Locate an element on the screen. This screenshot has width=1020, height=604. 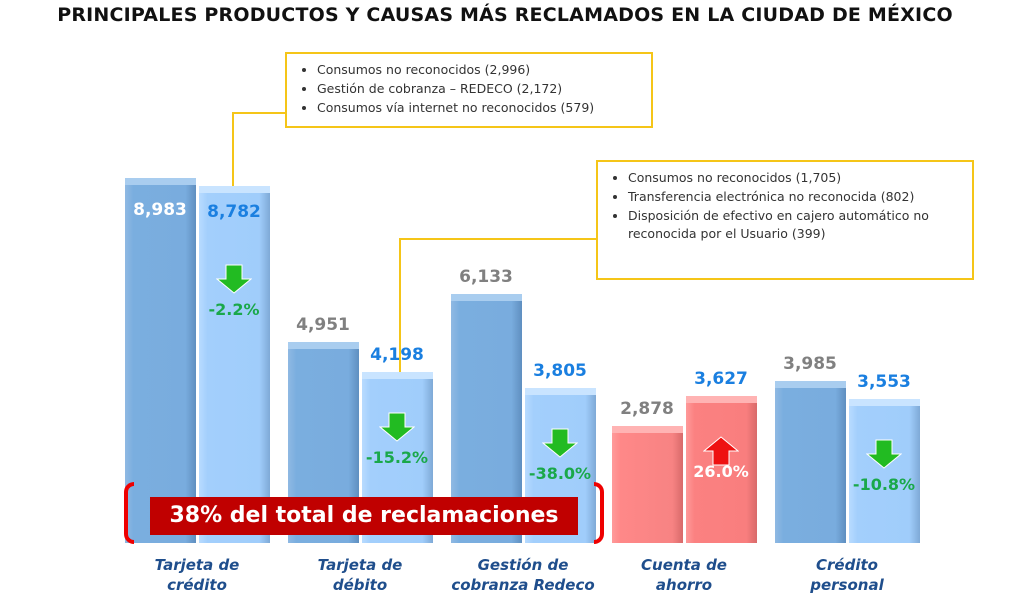
category-line: personal is located at coordinates (847, 585).